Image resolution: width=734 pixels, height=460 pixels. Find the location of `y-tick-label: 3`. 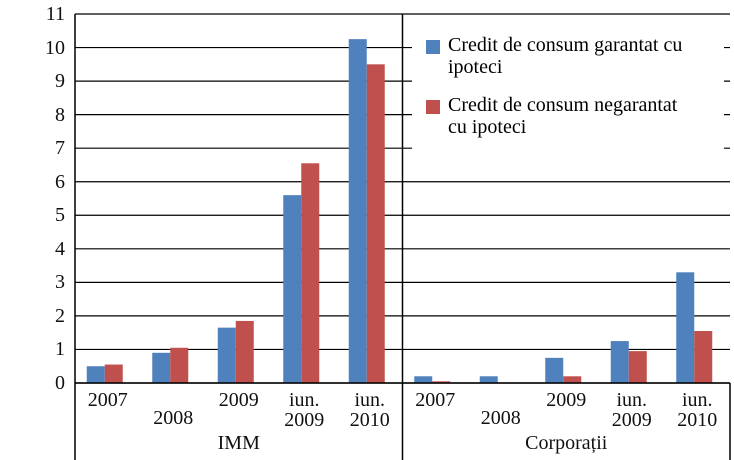

y-tick-label: 3 is located at coordinates (60, 282).